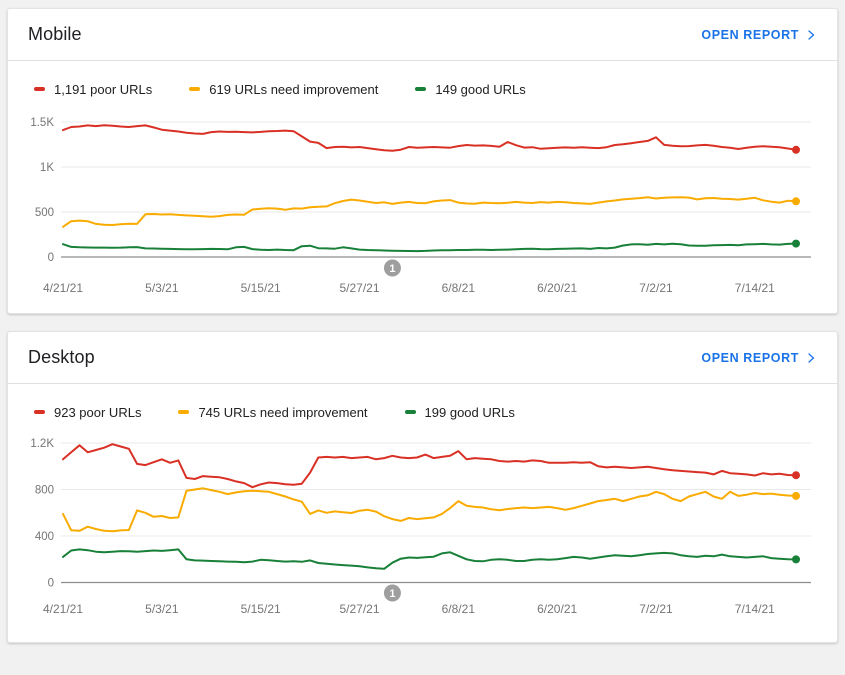 The width and height of the screenshot is (845, 675). Describe the element at coordinates (47, 168) in the screenshot. I see `y-axis-tick-label: 1K` at that location.